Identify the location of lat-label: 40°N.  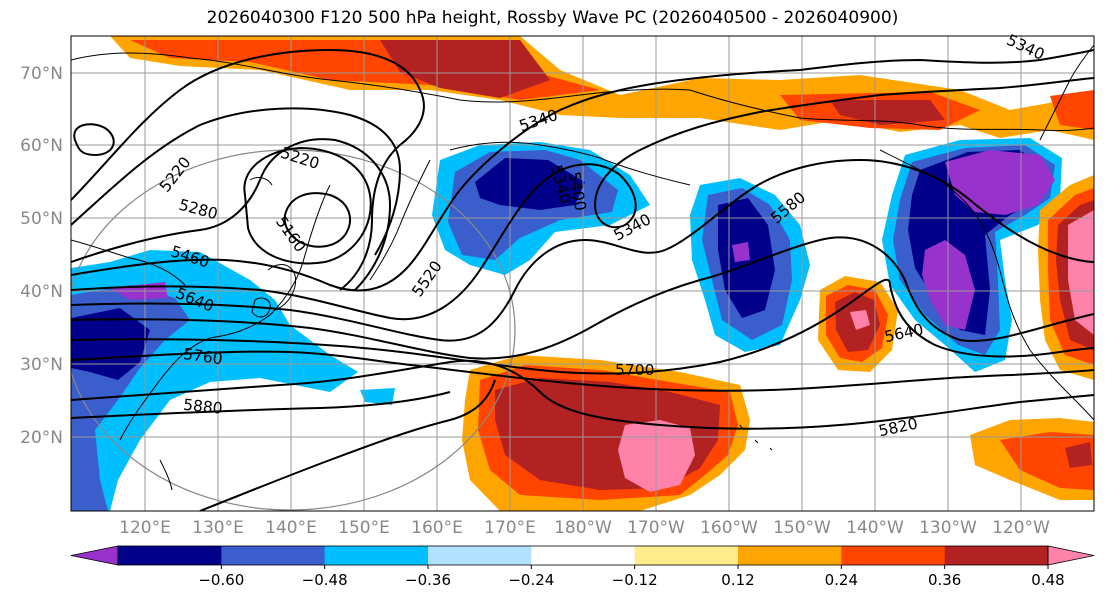
(41, 292).